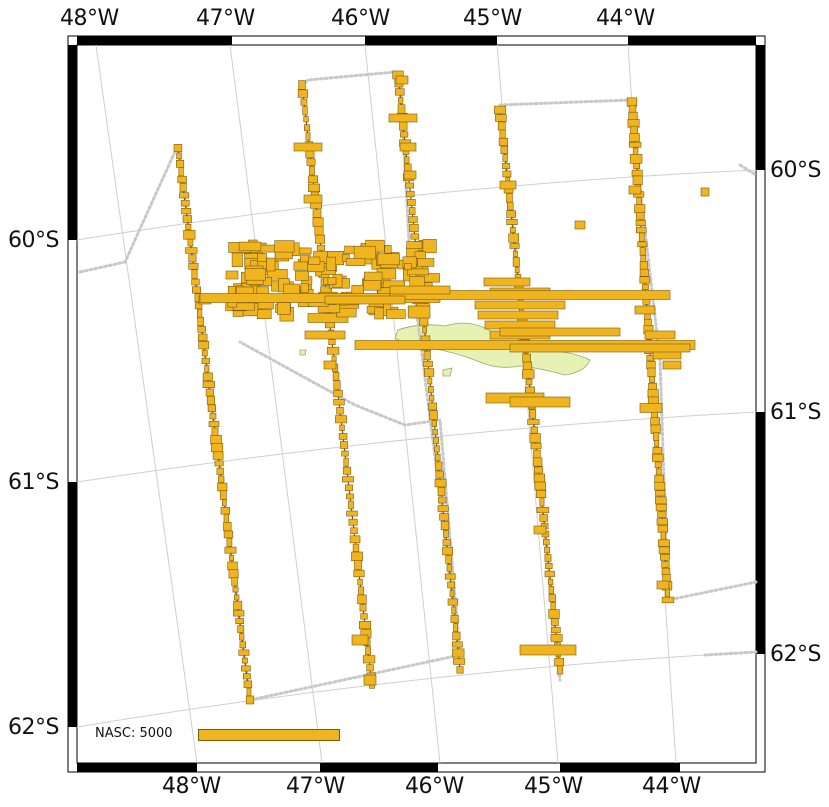 This screenshot has height=807, width=829. Describe the element at coordinates (134, 733) in the screenshot. I see `legend-label: NASC: 5000` at that location.